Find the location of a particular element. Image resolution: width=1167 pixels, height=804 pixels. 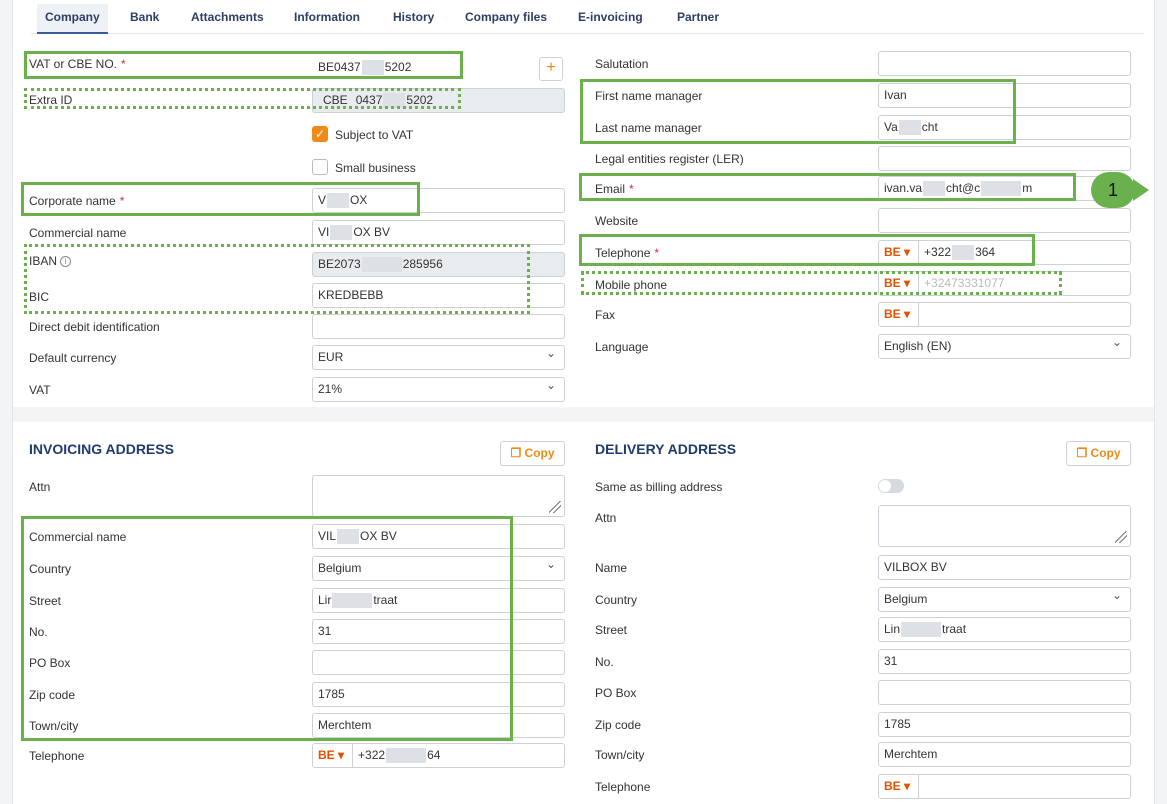

last-name-input: Va cht is located at coordinates (1004, 127).